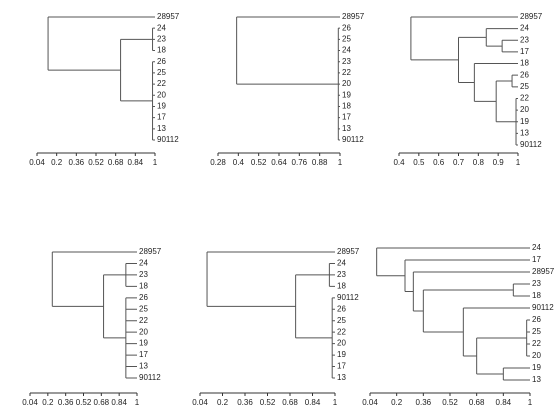 The width and height of the screenshot is (559, 412). I want to click on x-tick-label: 0.6, so click(439, 162).